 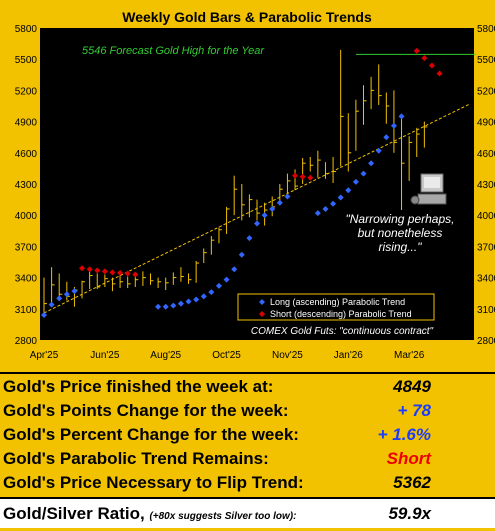 I want to click on legend-label: Long (ascending) Parabolic Trend, so click(x=337, y=302).